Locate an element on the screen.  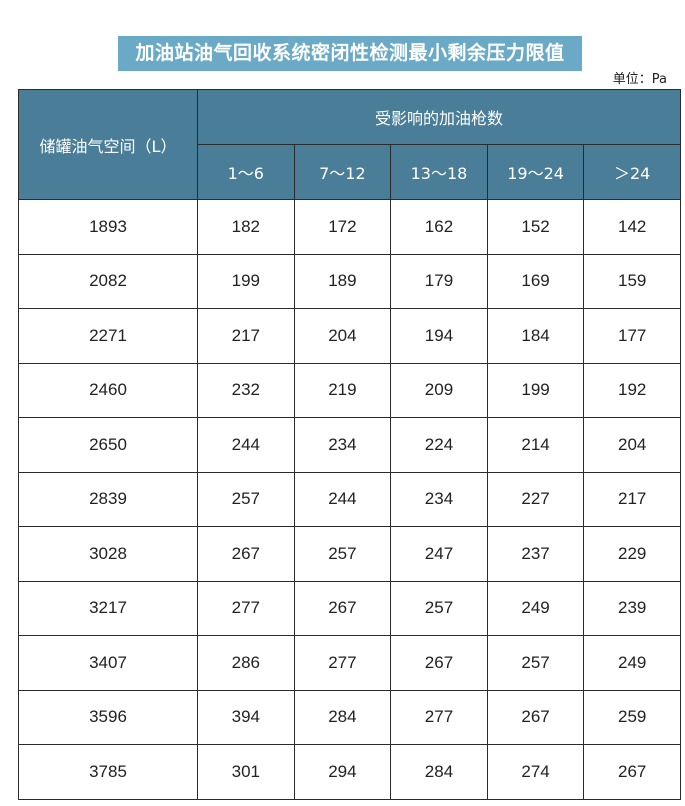
pressure-cell: 219 is located at coordinates (342, 390).